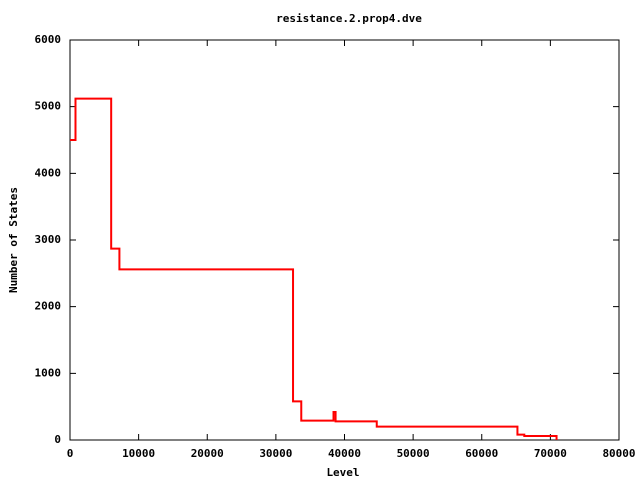 The width and height of the screenshot is (640, 480). Describe the element at coordinates (207, 453) in the screenshot. I see `x-tick-label: 20000` at that location.